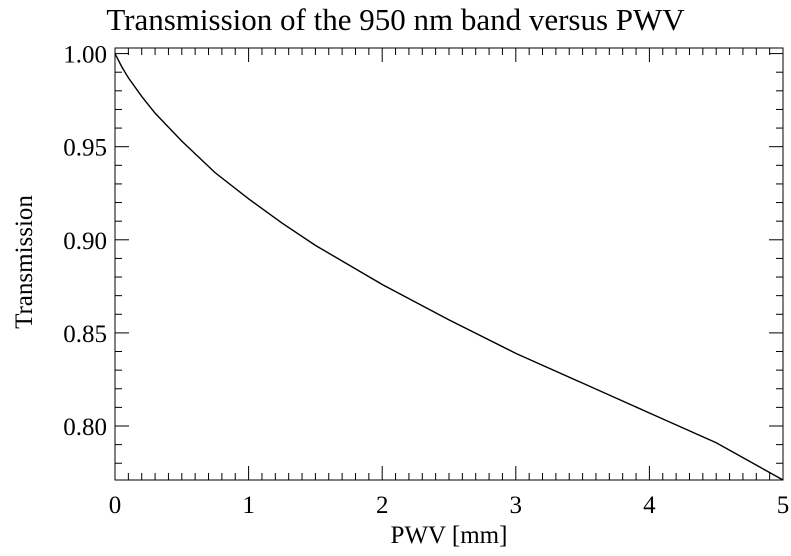  What do you see at coordinates (85, 427) in the screenshot?
I see `y-tick-label: 0.80` at bounding box center [85, 427].